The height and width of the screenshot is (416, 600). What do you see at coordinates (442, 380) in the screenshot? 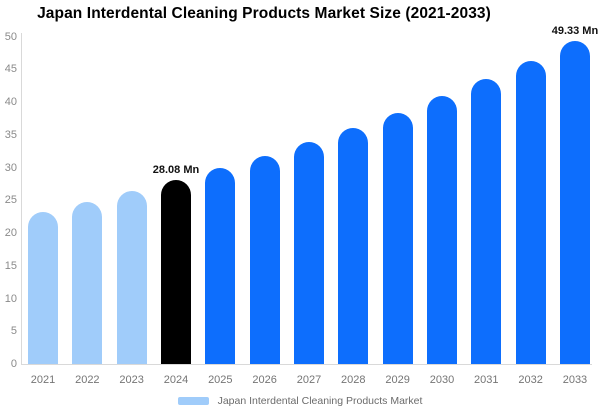
I see `x-axis-label-2030: 2030` at bounding box center [442, 380].